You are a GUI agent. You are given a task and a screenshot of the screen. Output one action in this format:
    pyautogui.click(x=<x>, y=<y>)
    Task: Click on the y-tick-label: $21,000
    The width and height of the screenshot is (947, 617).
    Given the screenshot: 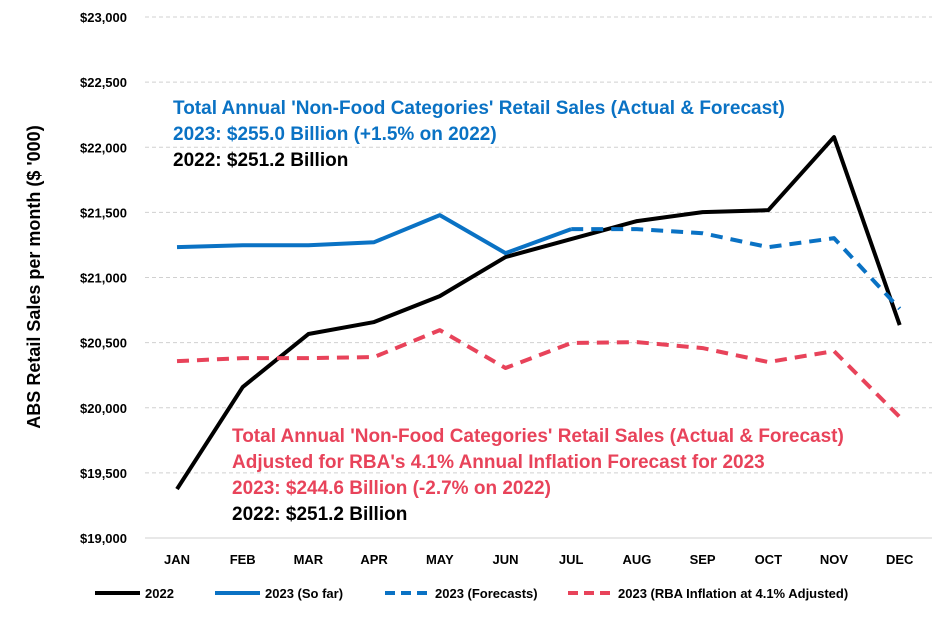 What is the action you would take?
    pyautogui.click(x=103, y=278)
    